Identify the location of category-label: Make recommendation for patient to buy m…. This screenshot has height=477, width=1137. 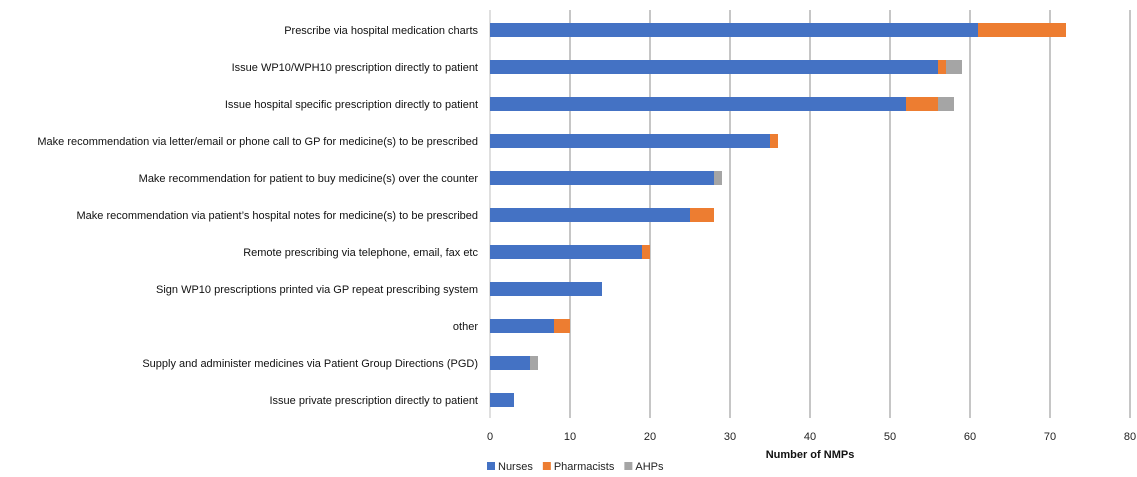
(309, 179).